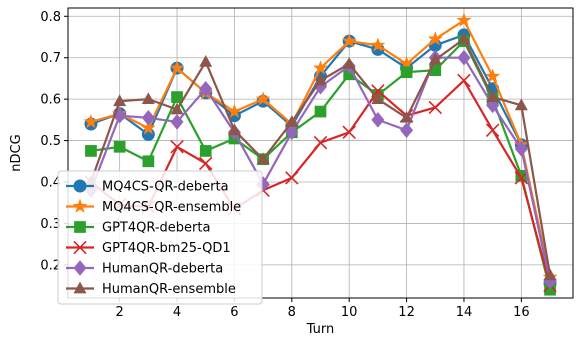 This screenshot has width=582, height=341. What do you see at coordinates (50, 58) in the screenshot?
I see `y-tick-label: 0.7` at bounding box center [50, 58].